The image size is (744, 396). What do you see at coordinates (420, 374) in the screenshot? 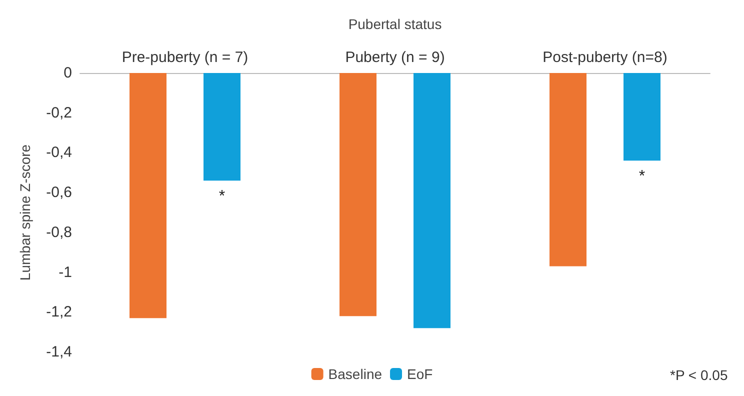
I see `legend-label: EoF` at bounding box center [420, 374].